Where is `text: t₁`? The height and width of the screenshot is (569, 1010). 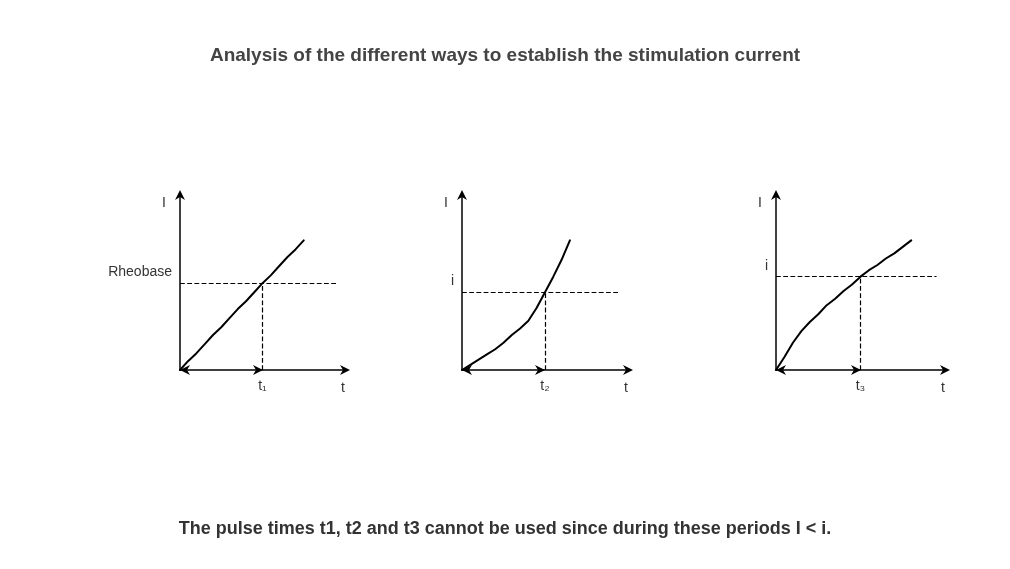 text: t₁ is located at coordinates (262, 385).